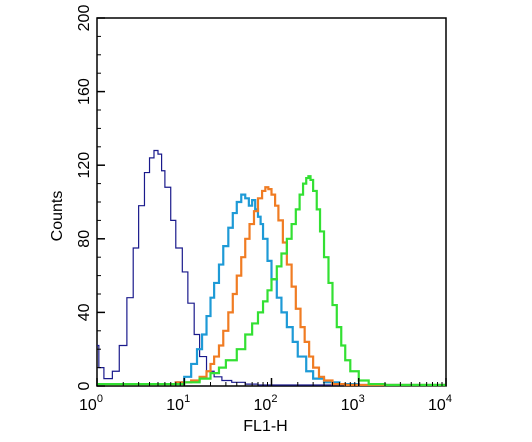 The width and height of the screenshot is (532, 442). I want to click on y-axis-title: Counts, so click(57, 216).